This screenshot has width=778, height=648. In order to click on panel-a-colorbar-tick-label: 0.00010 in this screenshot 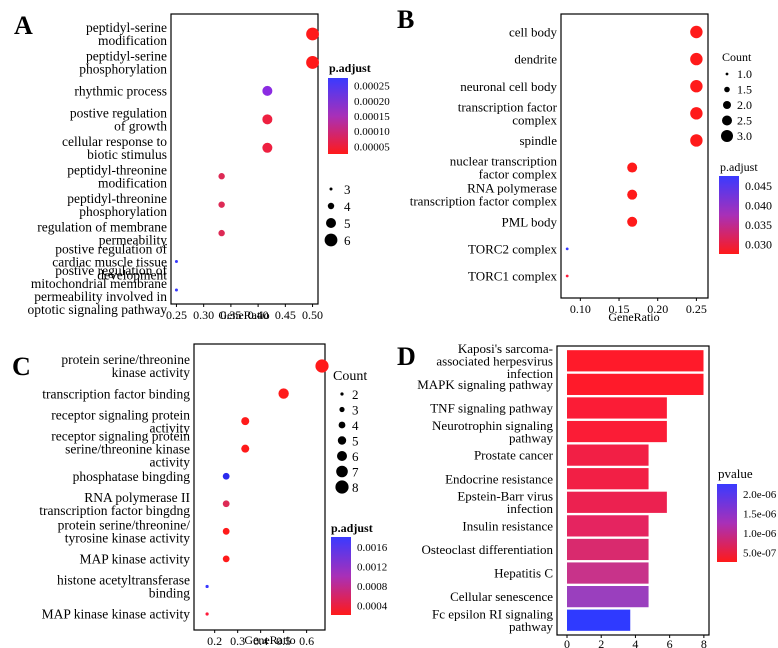, I will do `click(372, 132)`.